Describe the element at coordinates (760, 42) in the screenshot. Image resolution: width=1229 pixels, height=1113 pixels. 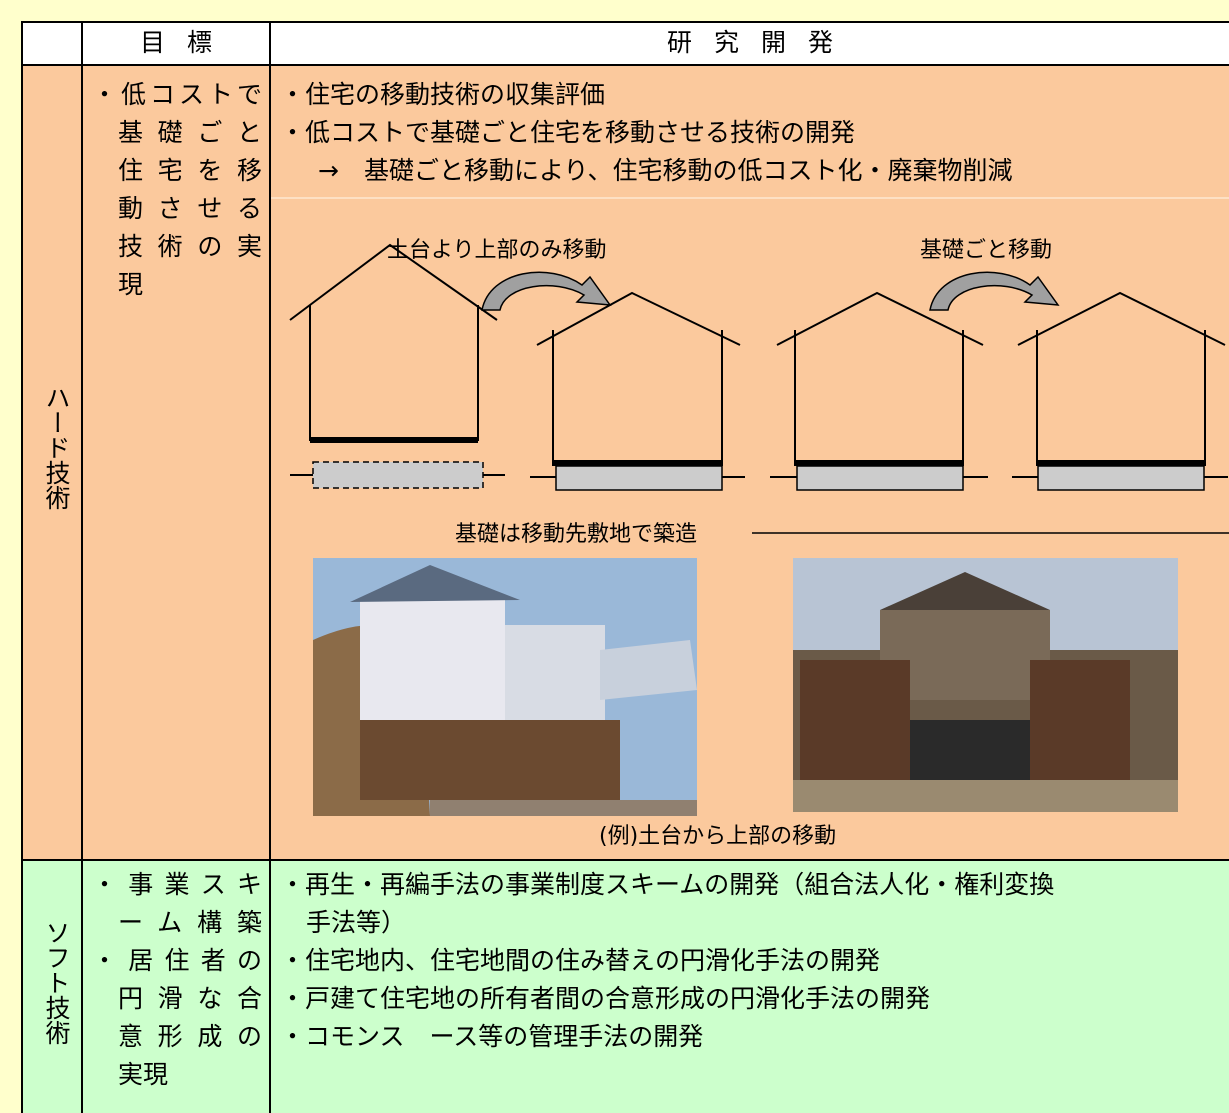
I see `header-research: 研究開発` at that location.